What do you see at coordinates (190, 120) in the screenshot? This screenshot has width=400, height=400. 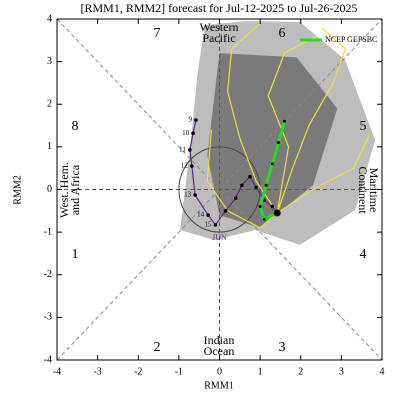 I see `day-label: 9` at bounding box center [190, 120].